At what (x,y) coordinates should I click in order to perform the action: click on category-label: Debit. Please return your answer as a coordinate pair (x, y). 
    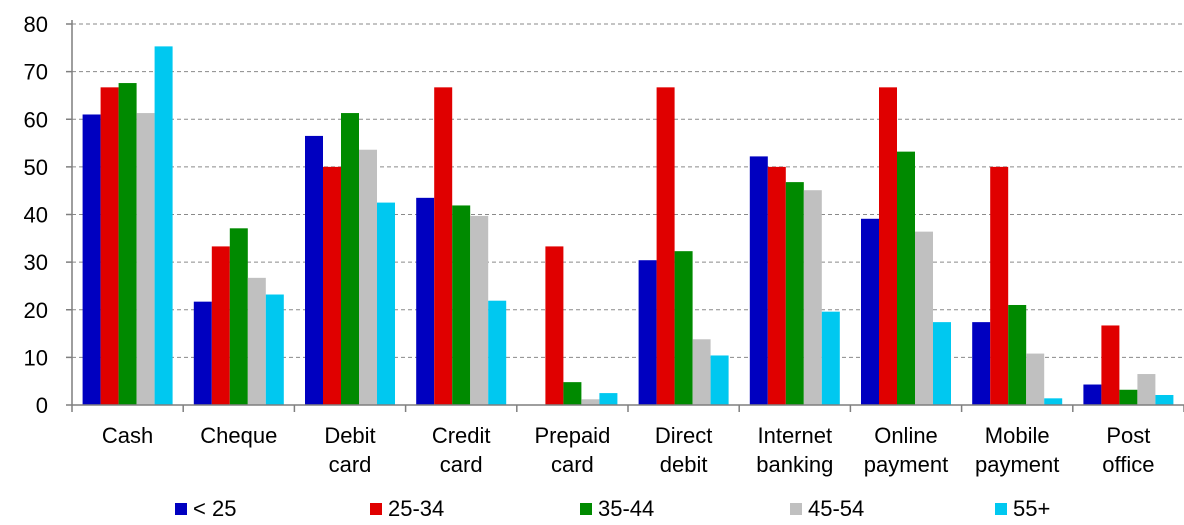
    Looking at the image, I should click on (349, 435).